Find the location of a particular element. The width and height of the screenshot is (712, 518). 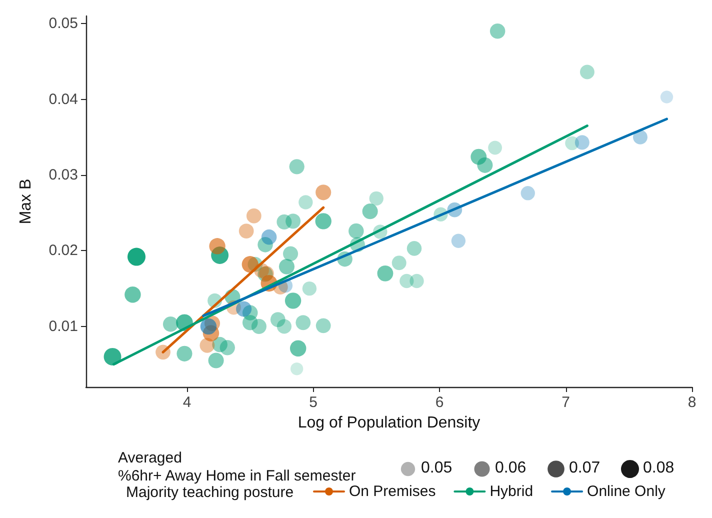

x-axis-title: Log of Population Density is located at coordinates (389, 423).